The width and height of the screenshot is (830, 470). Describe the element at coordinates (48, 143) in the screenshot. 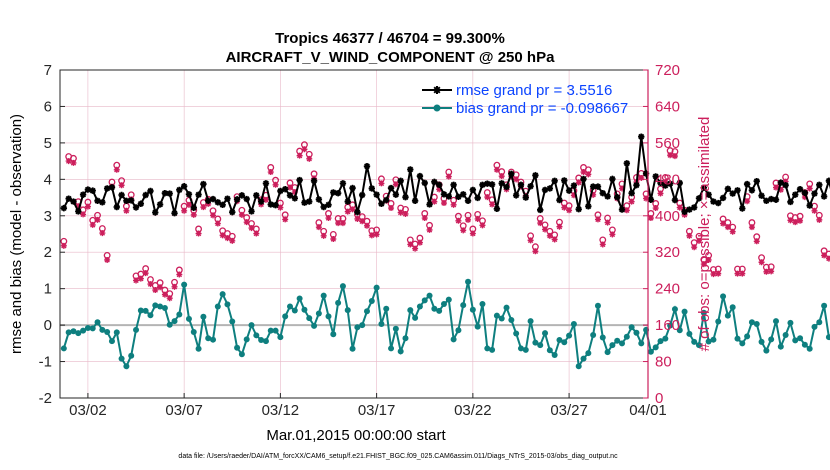

I see `y-tick-label-left: 5` at that location.